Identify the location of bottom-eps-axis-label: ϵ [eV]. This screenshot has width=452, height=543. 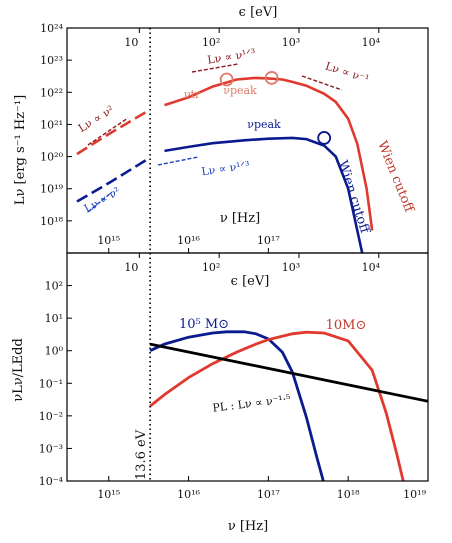
(250, 281).